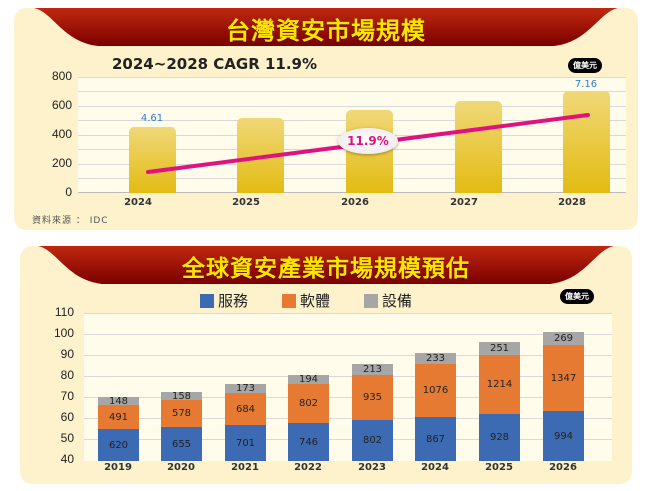 This screenshot has height=491, width=656. I want to click on bar-2027, so click(478, 147).